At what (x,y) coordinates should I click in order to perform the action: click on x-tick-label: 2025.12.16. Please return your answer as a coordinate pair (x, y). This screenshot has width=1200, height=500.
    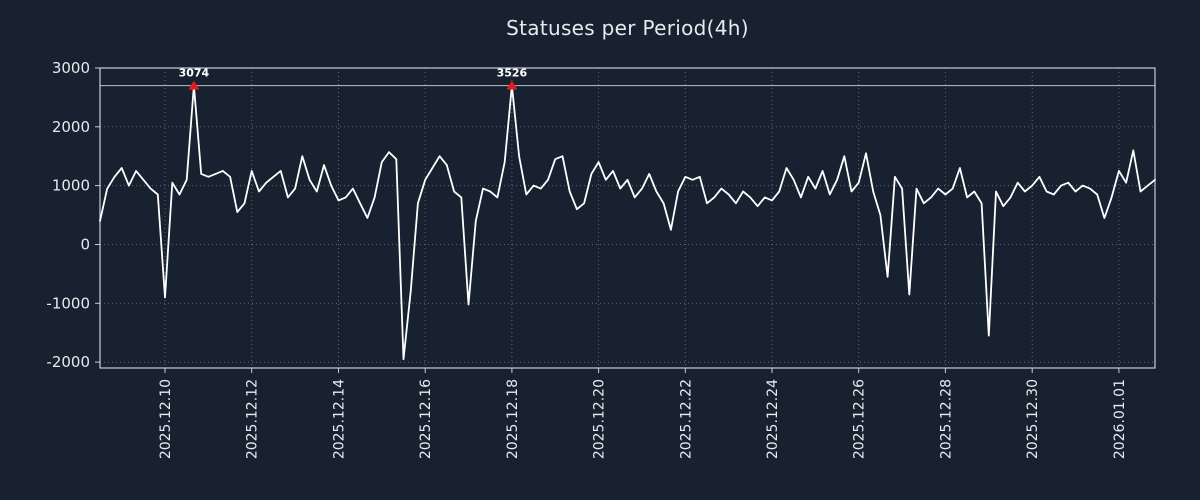
    Looking at the image, I should click on (426, 419).